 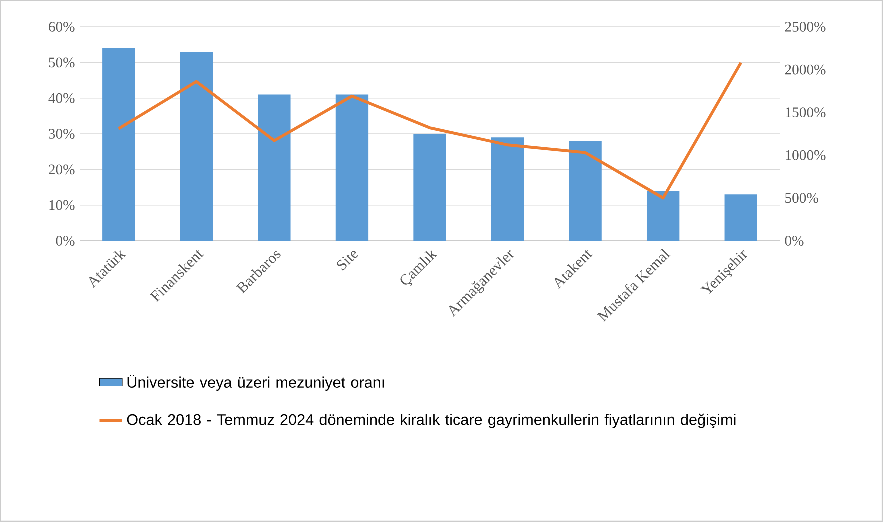 What do you see at coordinates (65, 241) in the screenshot?
I see `y-tick-label: 0%` at bounding box center [65, 241].